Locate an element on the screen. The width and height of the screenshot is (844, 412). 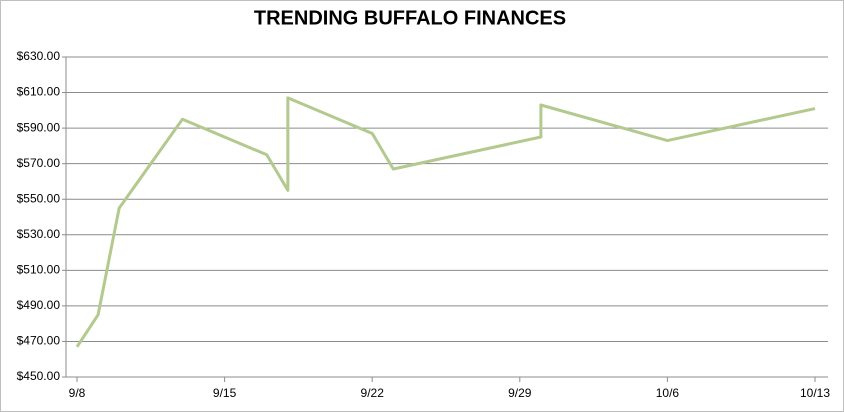
y-tick-label: $530.00 is located at coordinates (39, 234).